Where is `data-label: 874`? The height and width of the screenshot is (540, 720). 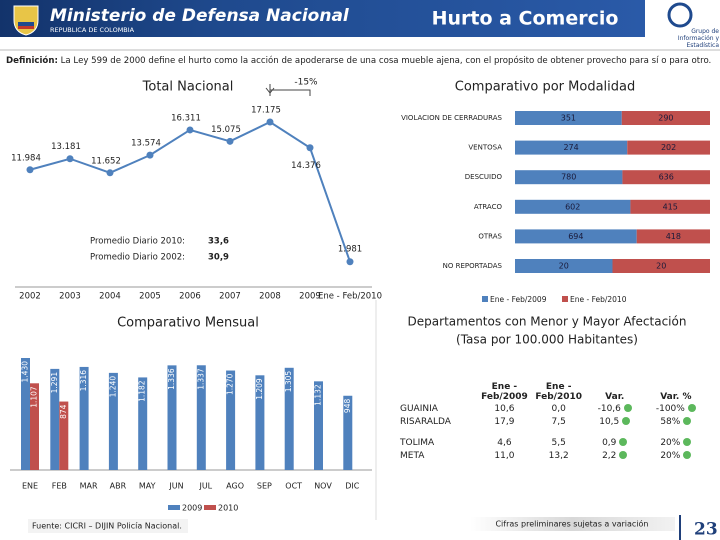
data-label: 874 is located at coordinates (63, 411).